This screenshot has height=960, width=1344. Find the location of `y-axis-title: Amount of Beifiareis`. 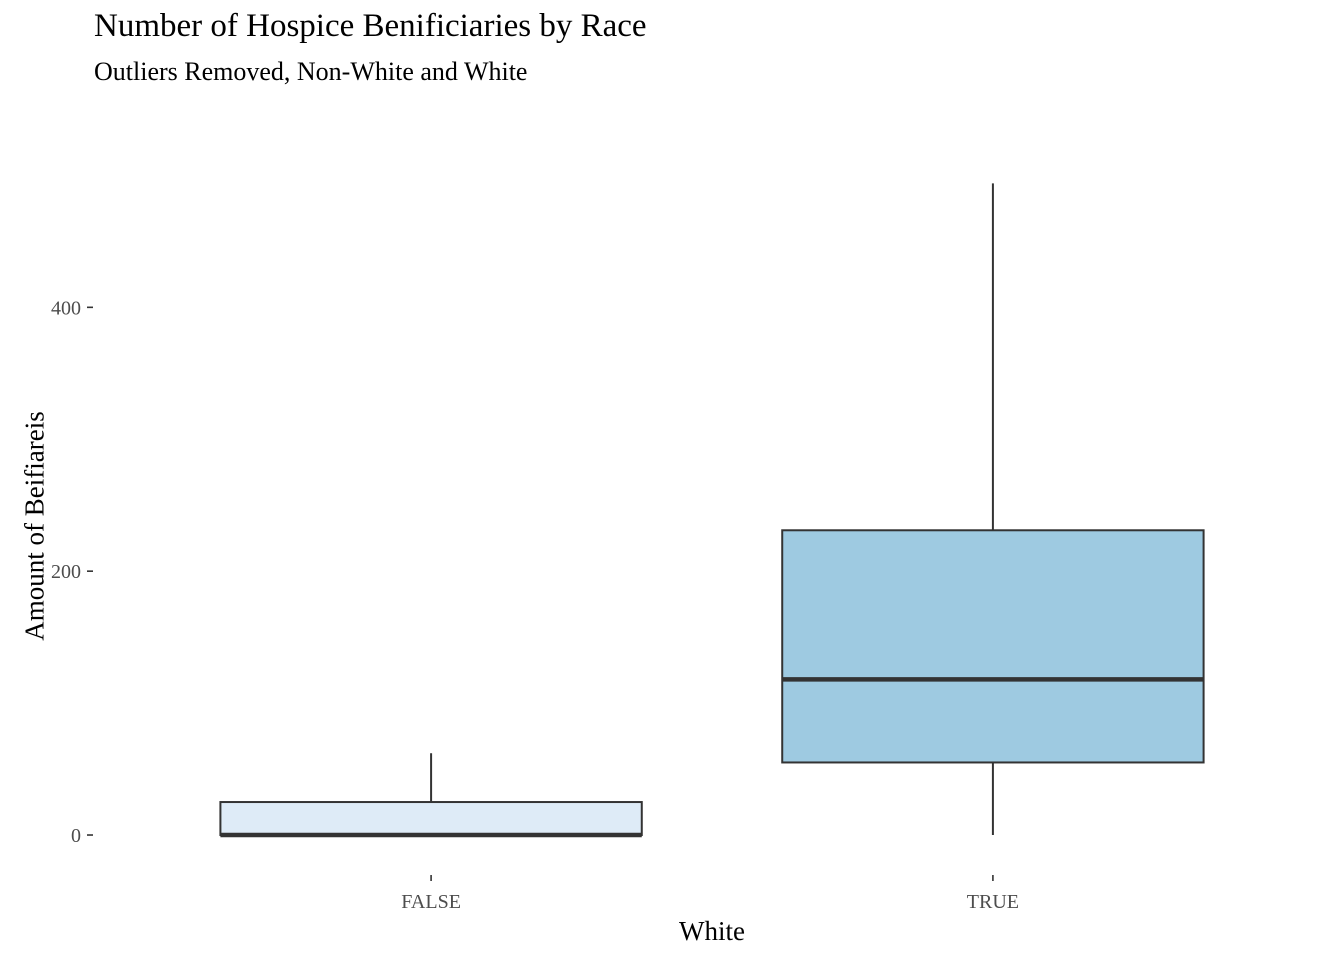

y-axis-title: Amount of Beifiareis is located at coordinates (34, 525).